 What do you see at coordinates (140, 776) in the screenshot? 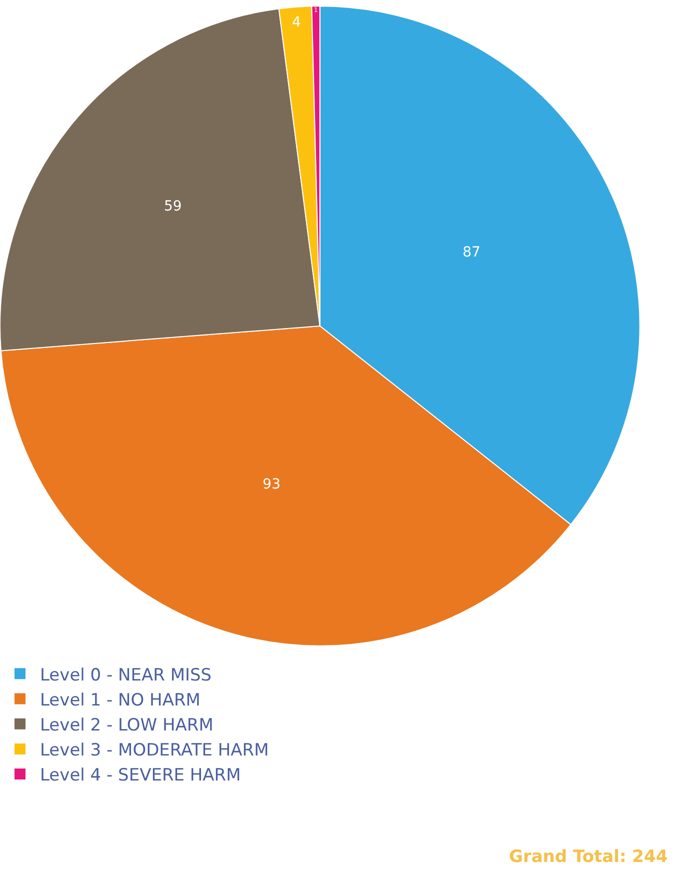
I see `legend-label: Level 4 - SEVERE HARM` at bounding box center [140, 776].